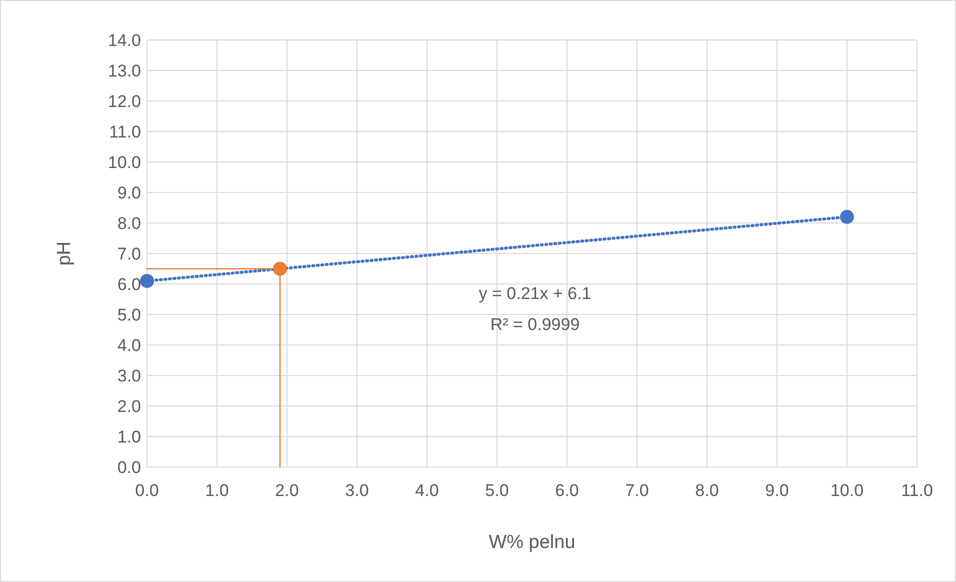  I want to click on x-tick-label: 6.0, so click(567, 490).